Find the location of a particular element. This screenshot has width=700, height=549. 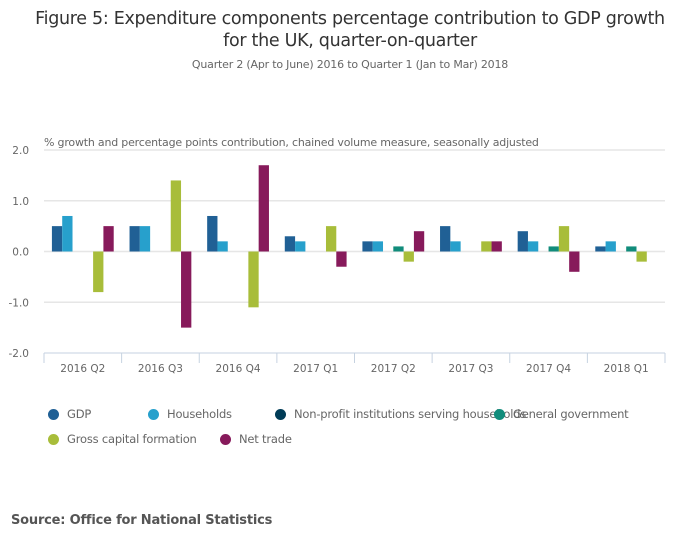

bar-gross-capital-formation-2017-q3 is located at coordinates (486, 246).